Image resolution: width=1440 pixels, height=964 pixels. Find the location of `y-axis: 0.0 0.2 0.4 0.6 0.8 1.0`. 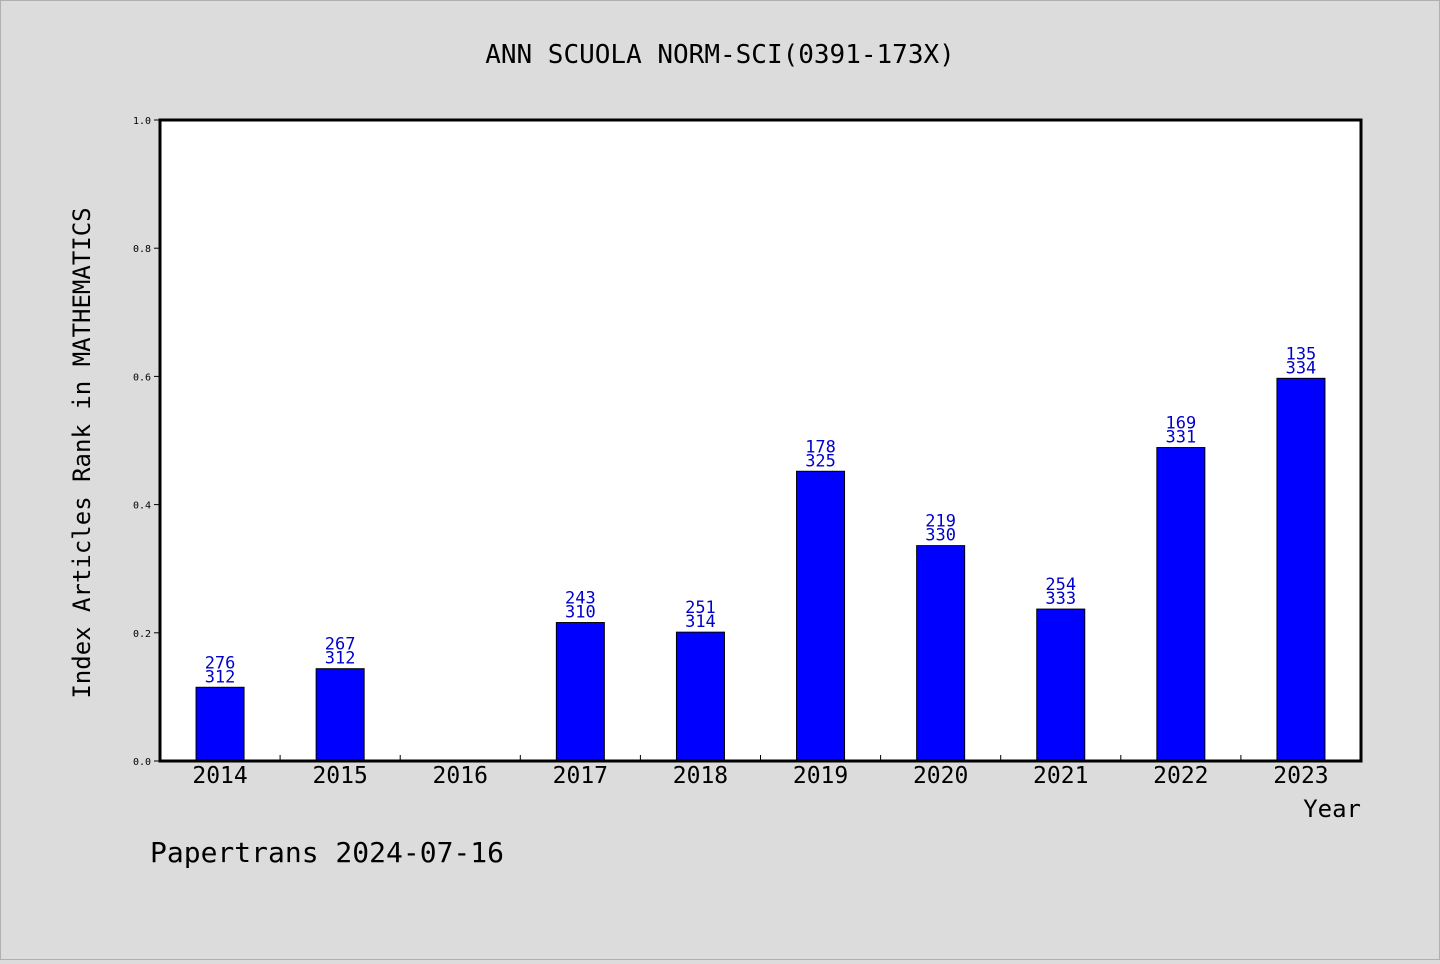

y-axis: 0.0 0.2 0.4 0.6 0.8 1.0 is located at coordinates (146, 442).